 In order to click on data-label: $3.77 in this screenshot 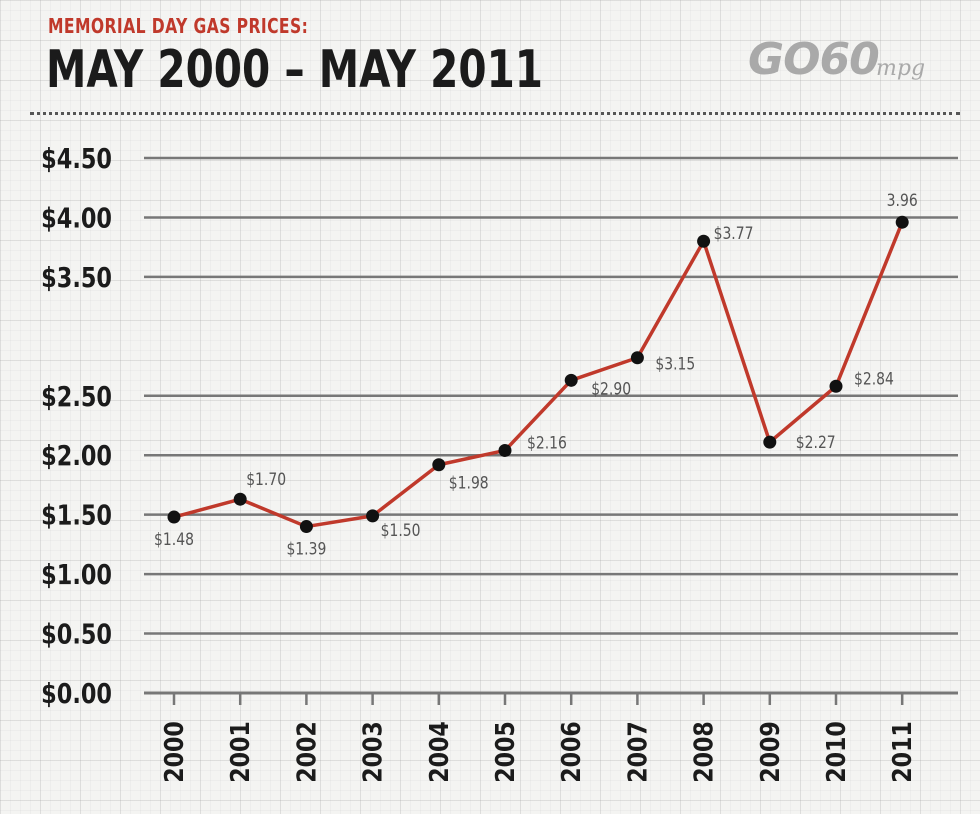, I will do `click(734, 234)`.